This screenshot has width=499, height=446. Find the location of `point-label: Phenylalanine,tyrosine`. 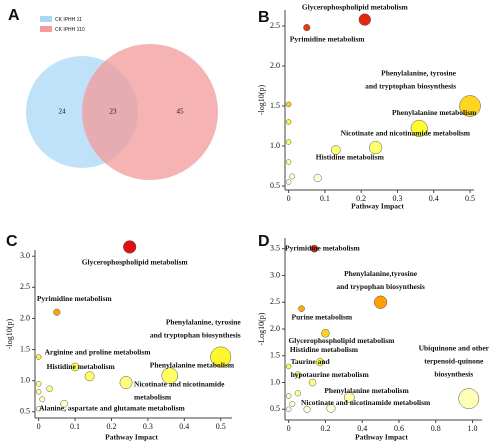

point-label: Phenylalanine,tyrosine is located at coordinates (381, 273).